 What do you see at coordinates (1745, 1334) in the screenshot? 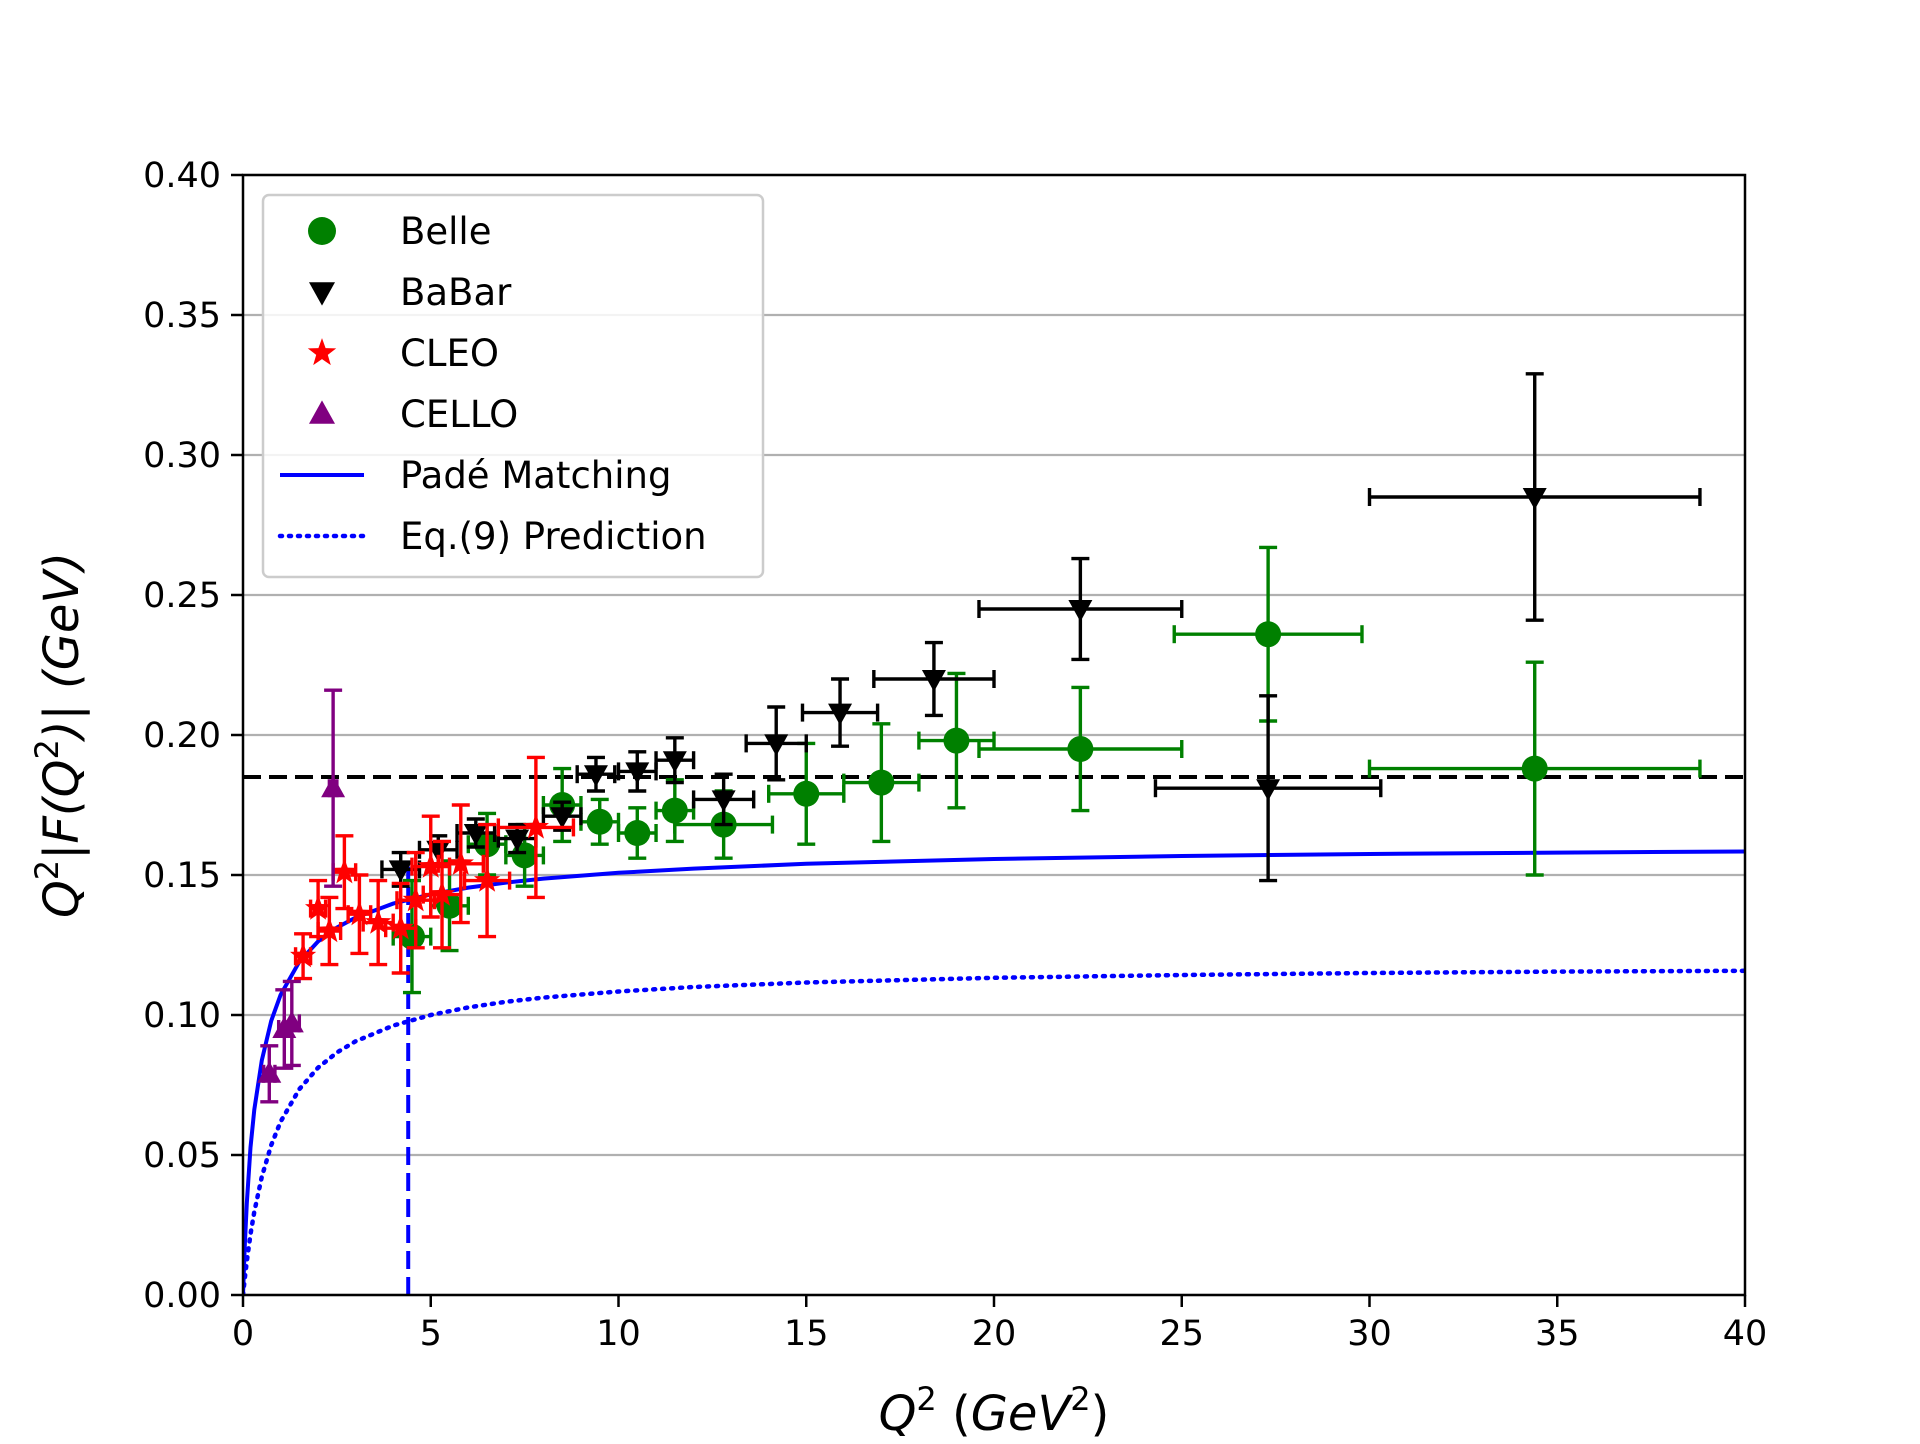
I see `x-tick-label-8: 40` at bounding box center [1745, 1334].